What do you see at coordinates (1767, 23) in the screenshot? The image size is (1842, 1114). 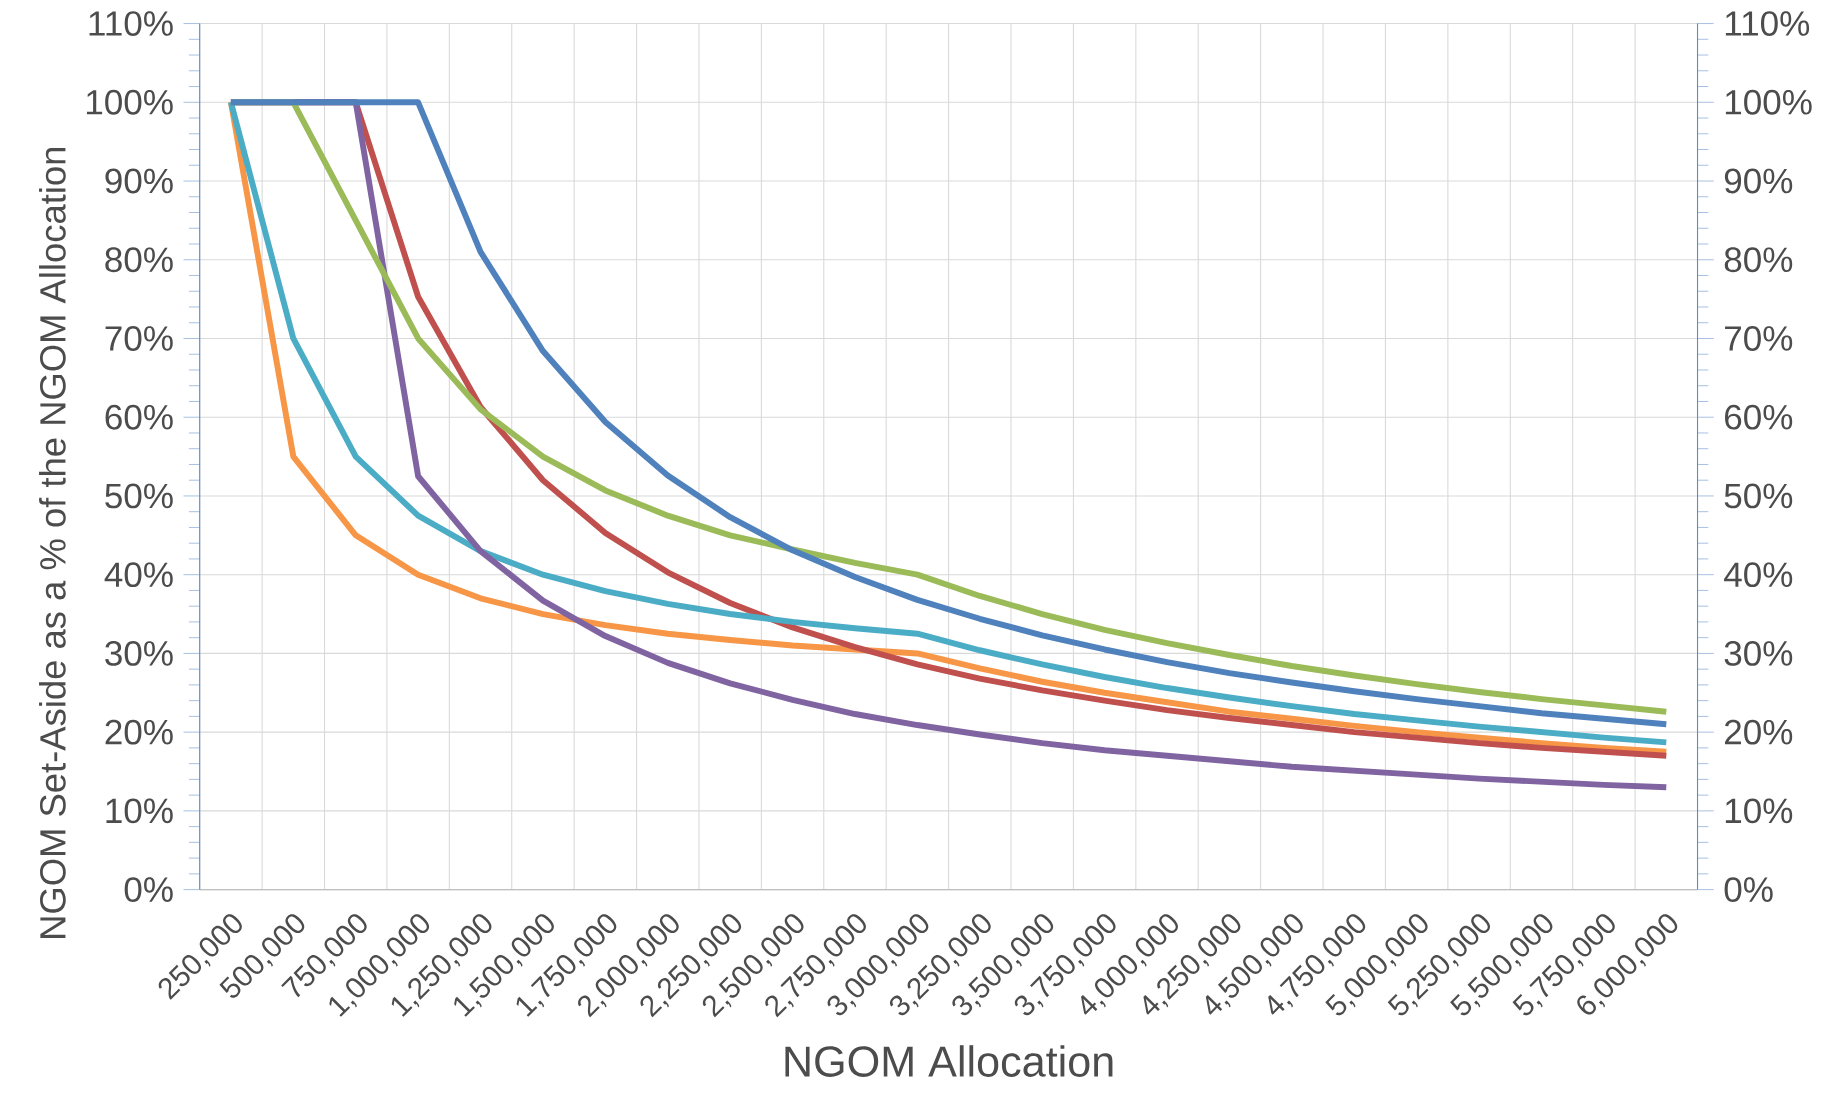 I see `y2-tick-label: 110%` at bounding box center [1767, 23].